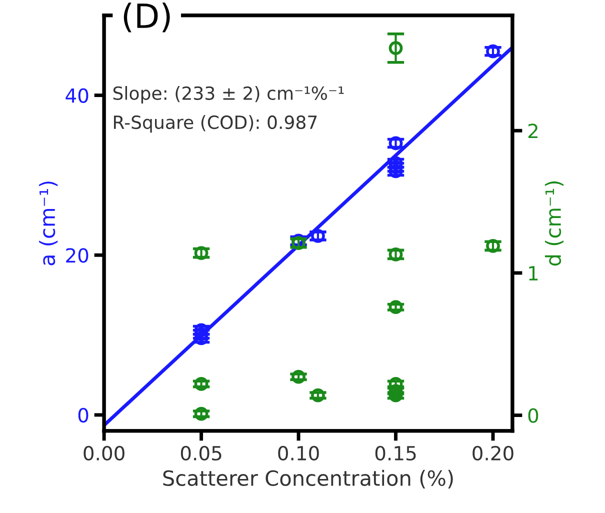 This screenshot has width=605, height=513. I want to click on x-tick-label: 0.15, so click(395, 453).